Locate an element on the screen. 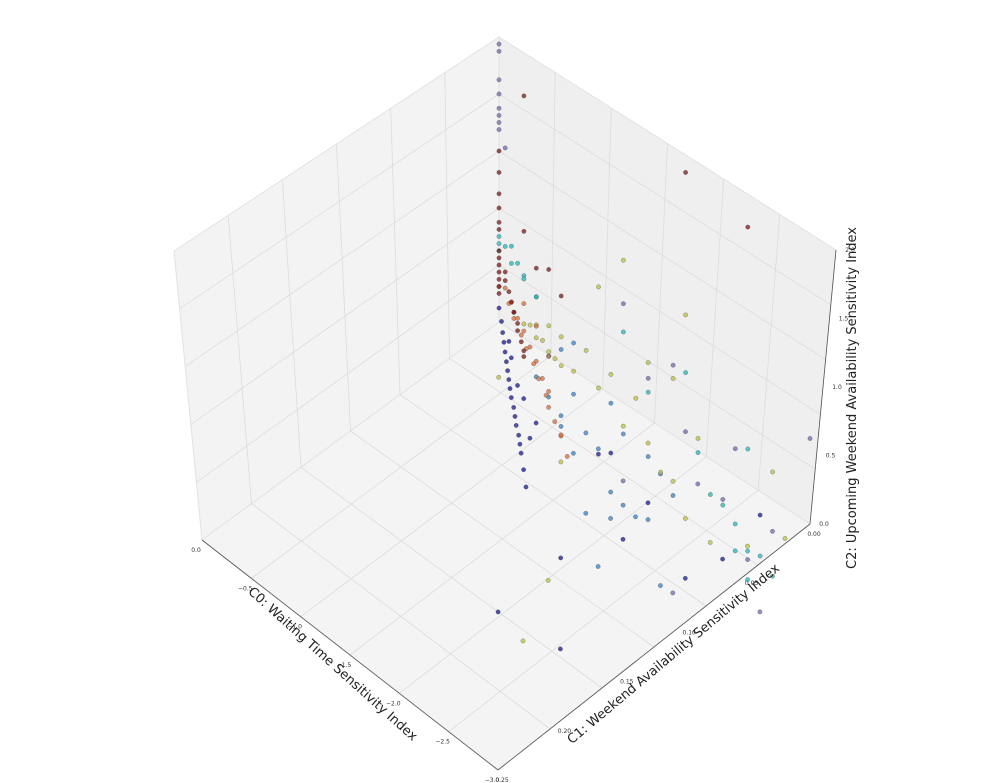  z-tick-label: 2.0 is located at coordinates (850, 250).